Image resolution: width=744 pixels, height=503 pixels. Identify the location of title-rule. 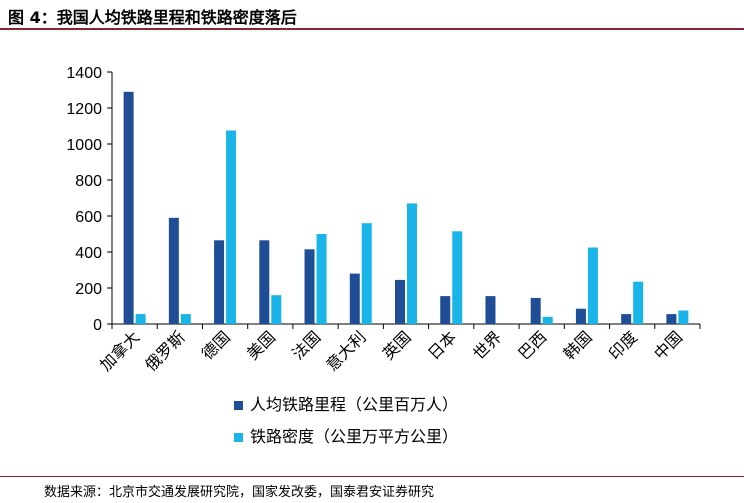
(372, 29).